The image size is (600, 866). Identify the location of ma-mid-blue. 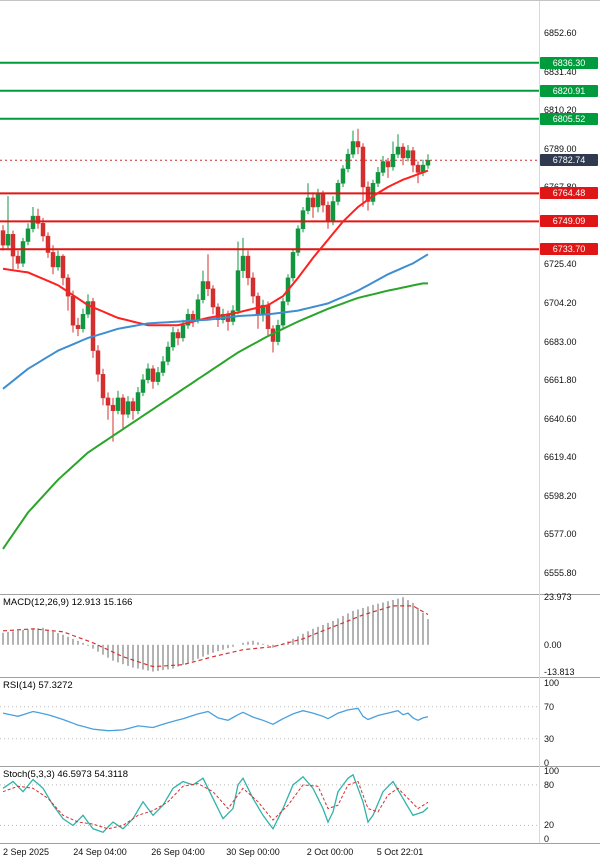
(215, 321).